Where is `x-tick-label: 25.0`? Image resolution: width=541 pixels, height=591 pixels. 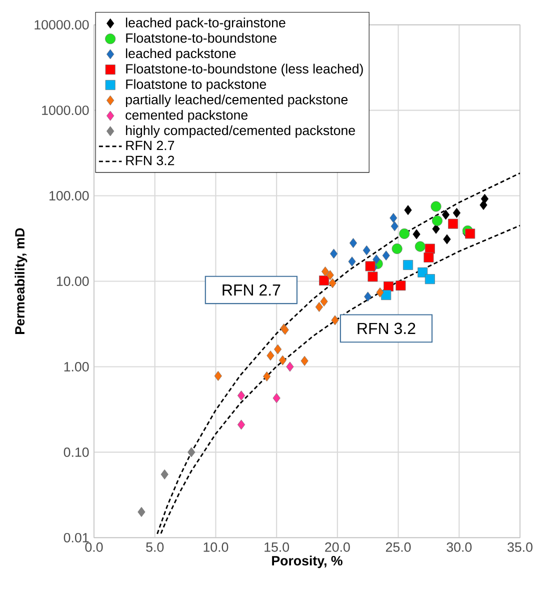
x-tick-label: 25.0 is located at coordinates (398, 547).